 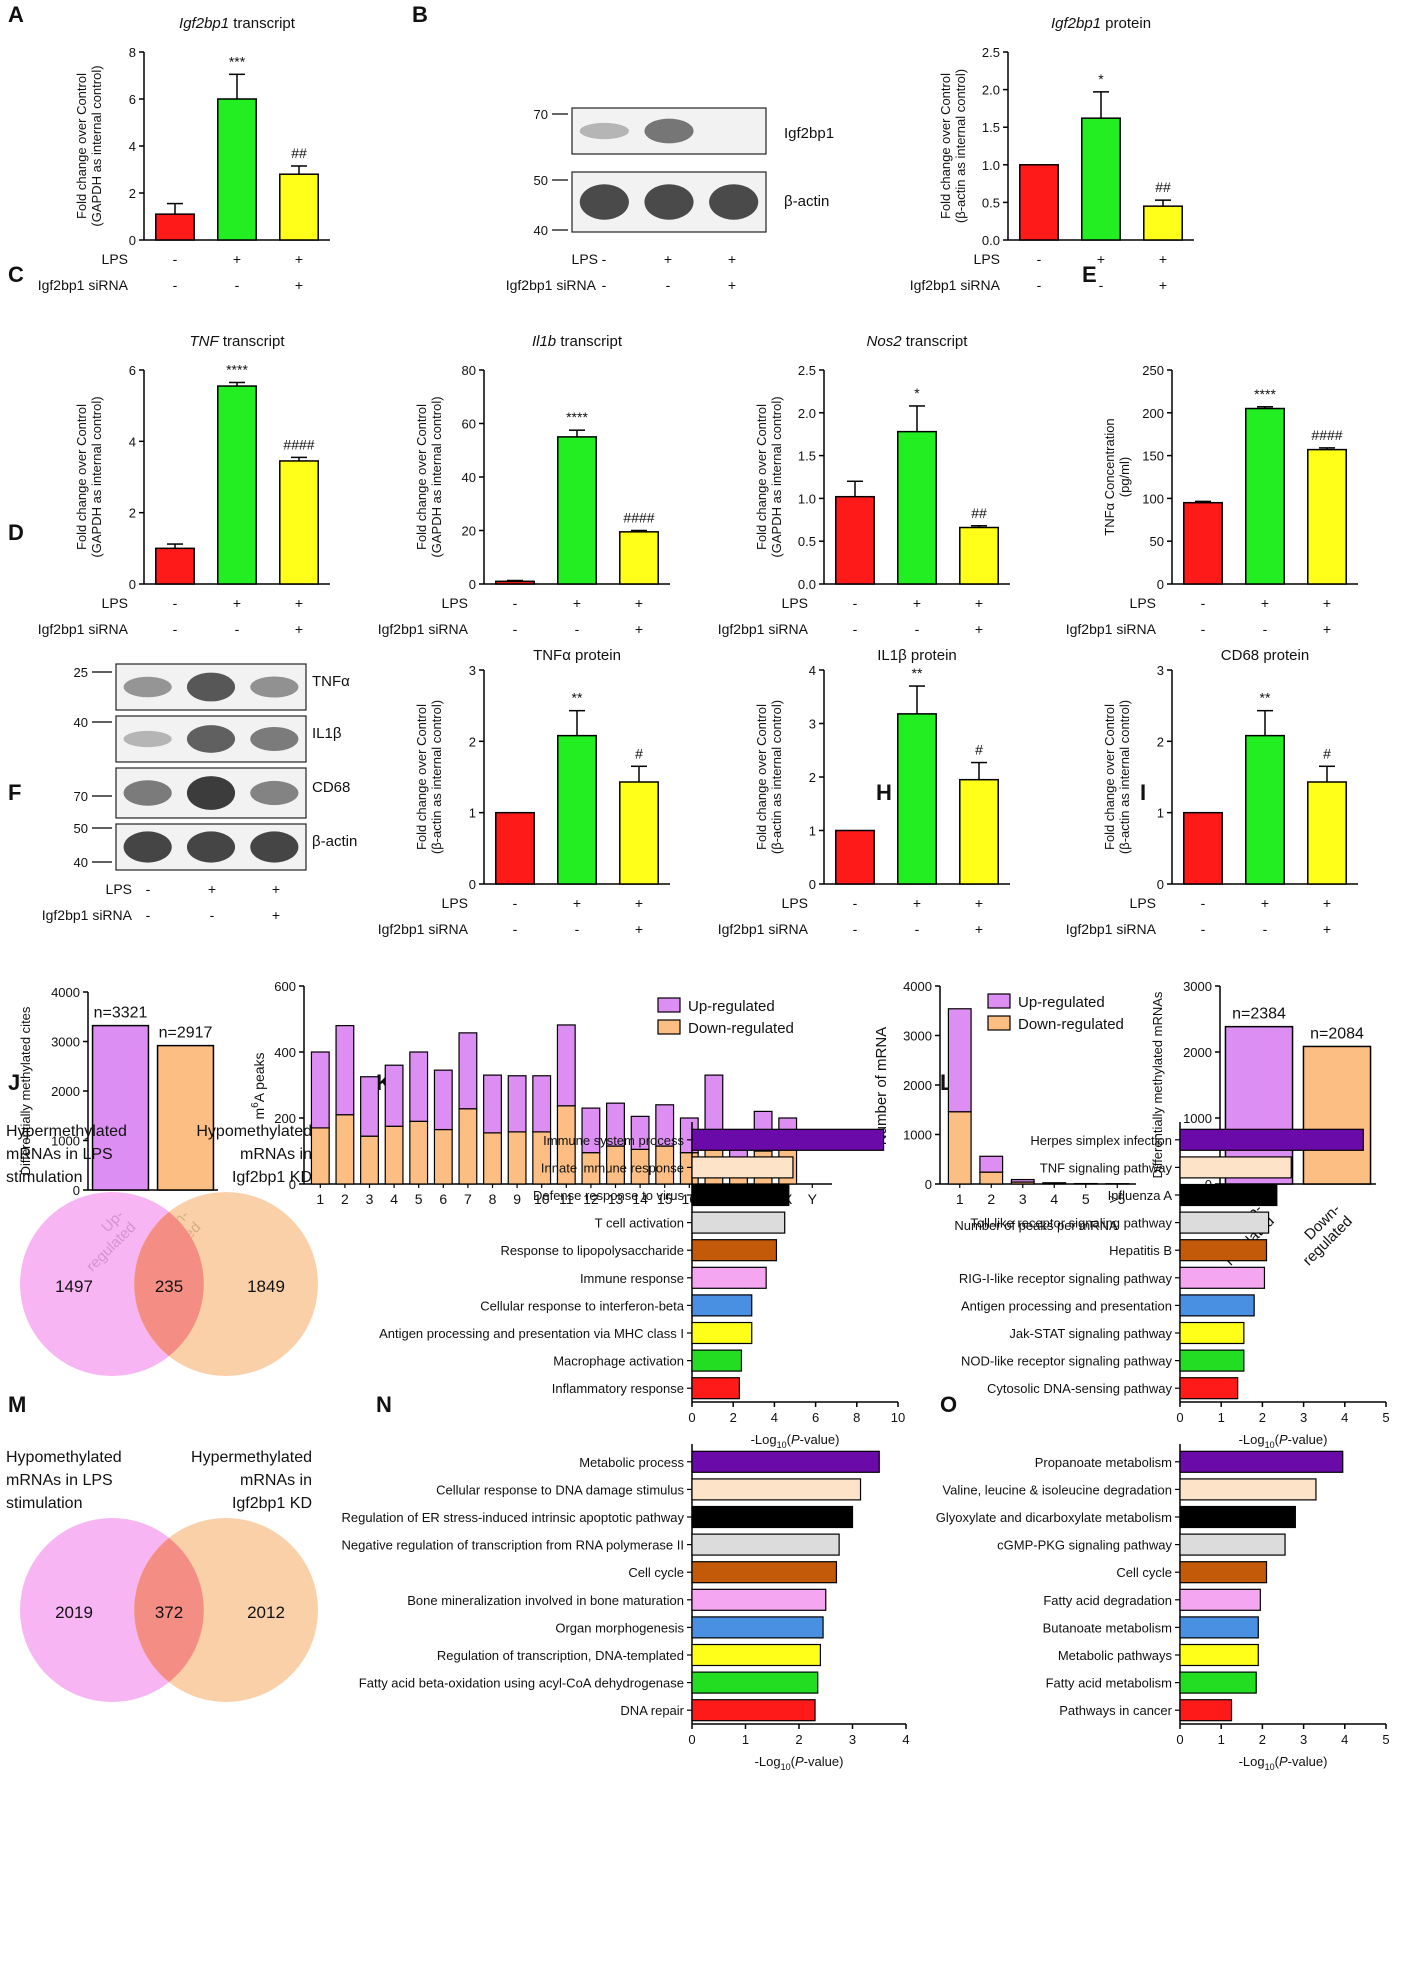 I want to click on sirna-row-label: Igf2bp1 siRNA, so click(x=955, y=285).